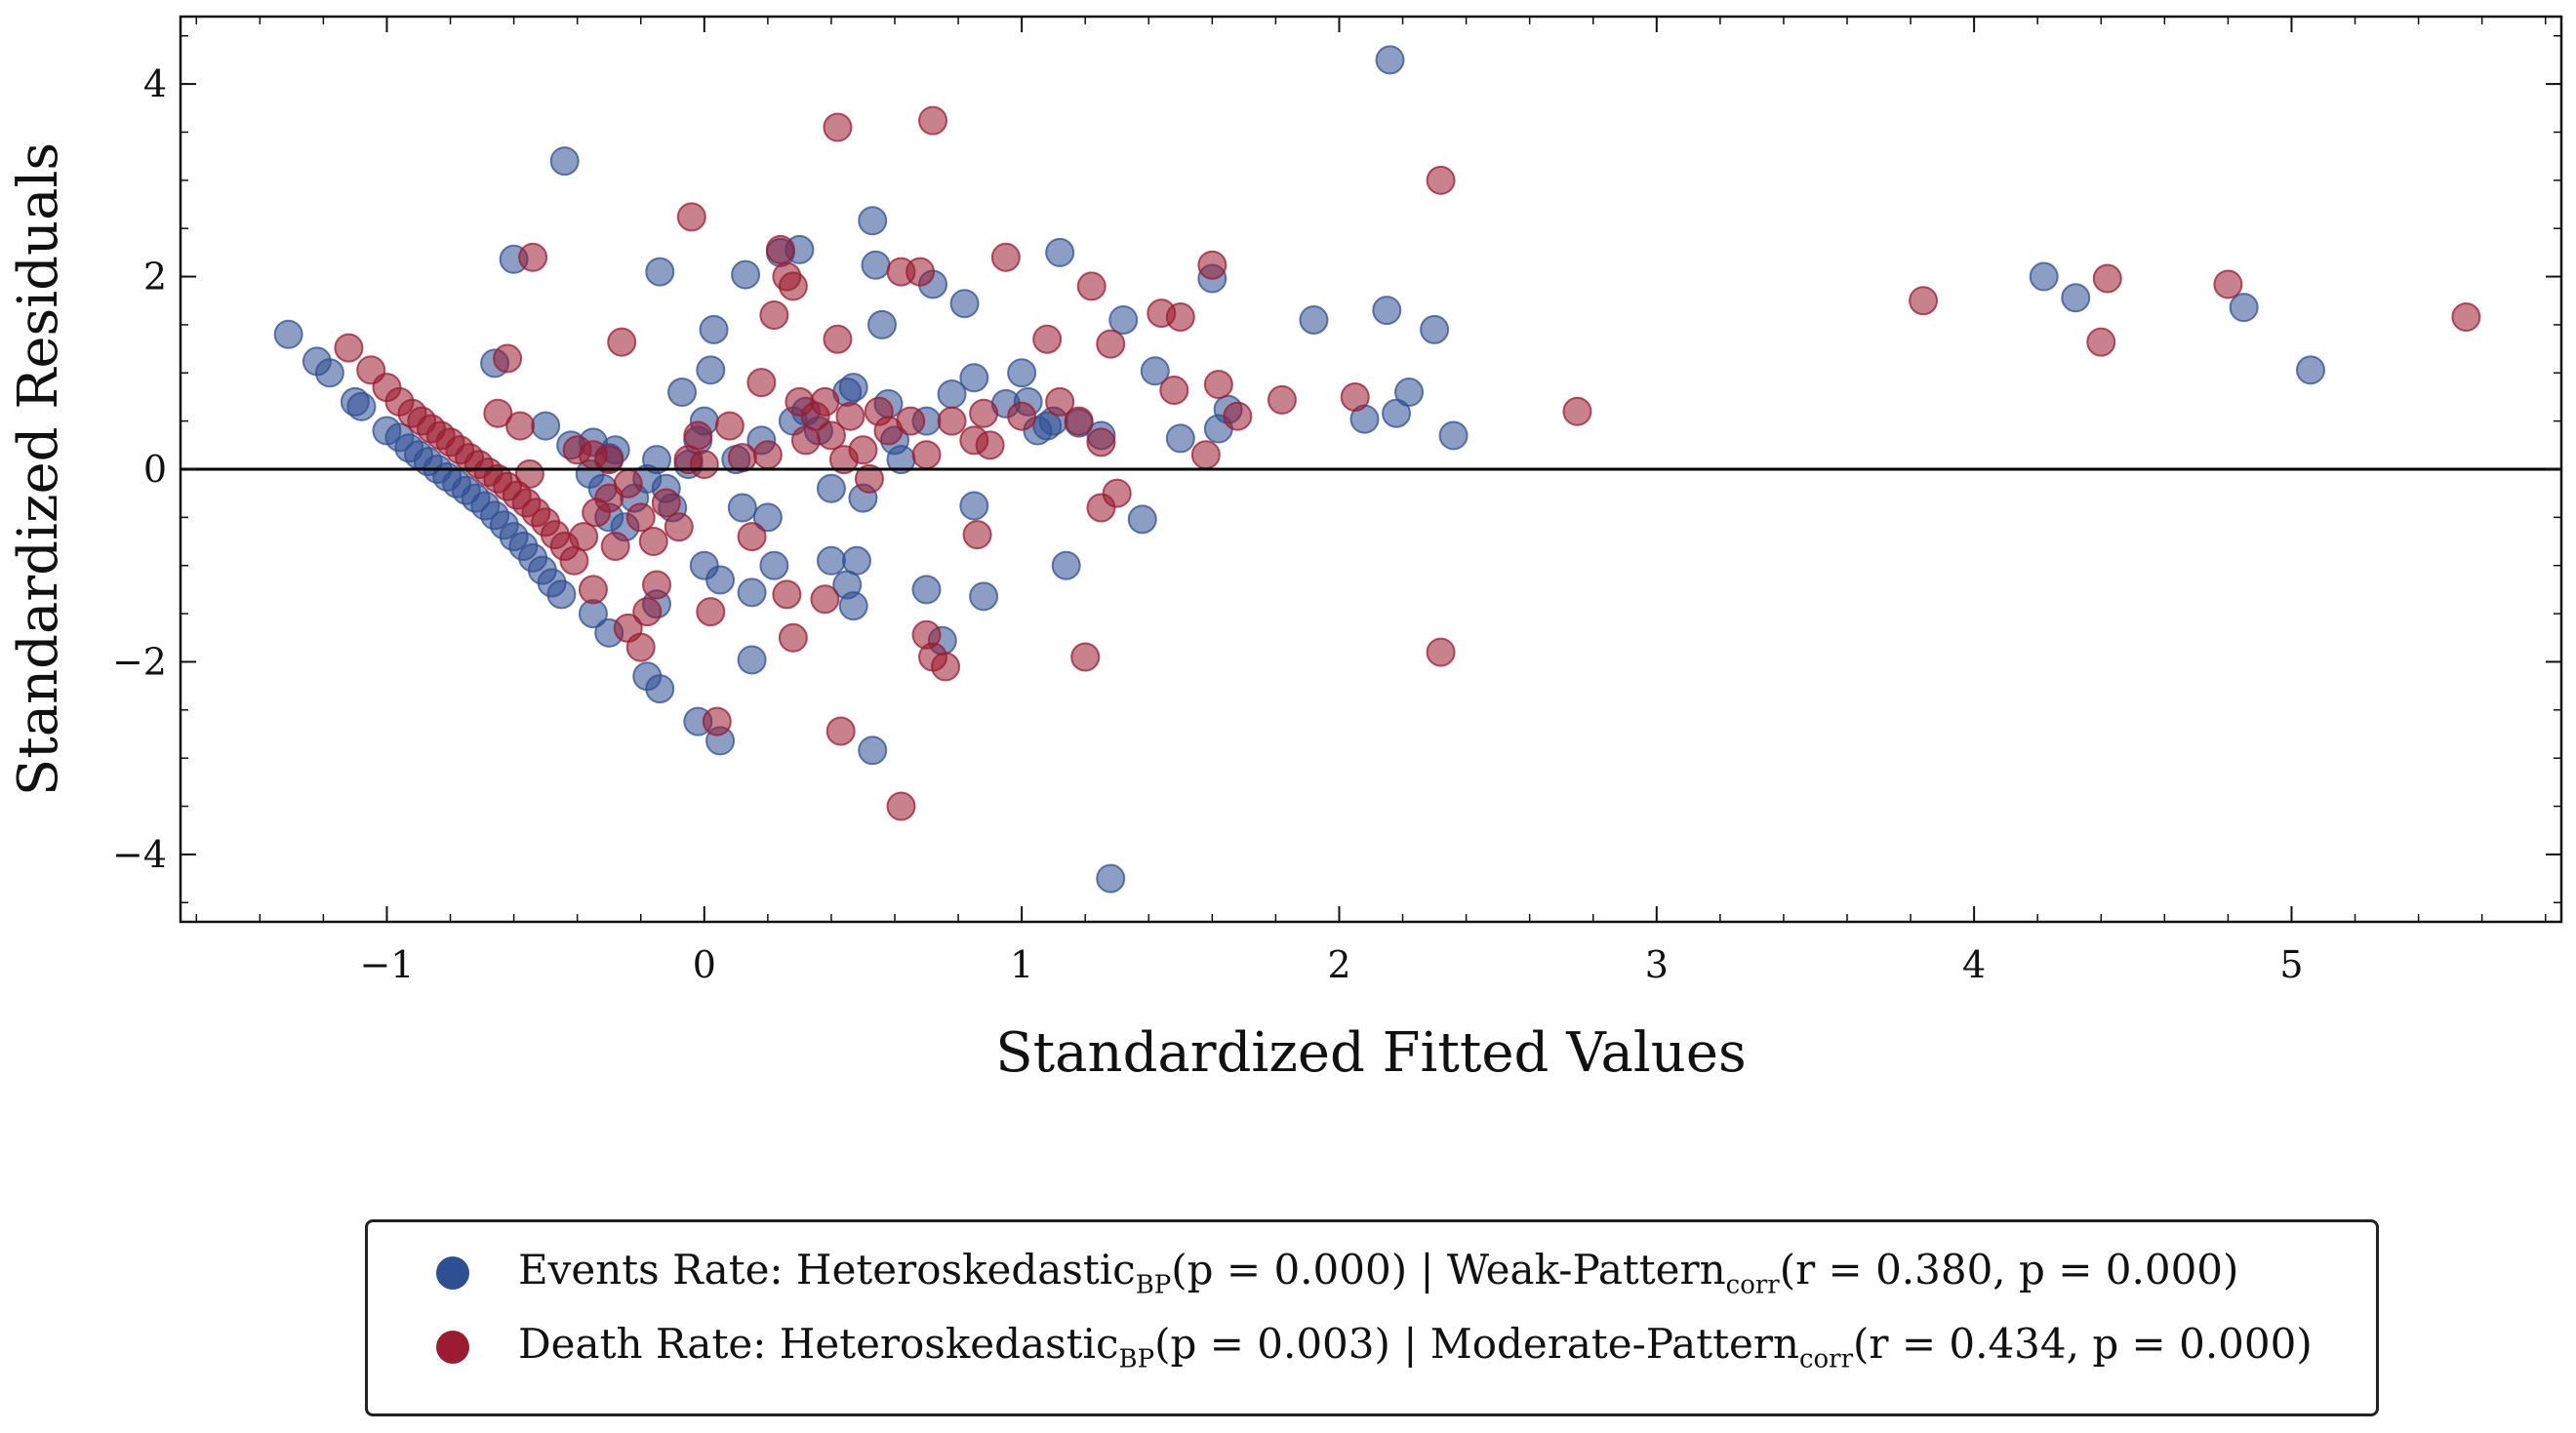 The width and height of the screenshot is (2576, 1433). I want to click on y-tick-label: 0, so click(155, 469).